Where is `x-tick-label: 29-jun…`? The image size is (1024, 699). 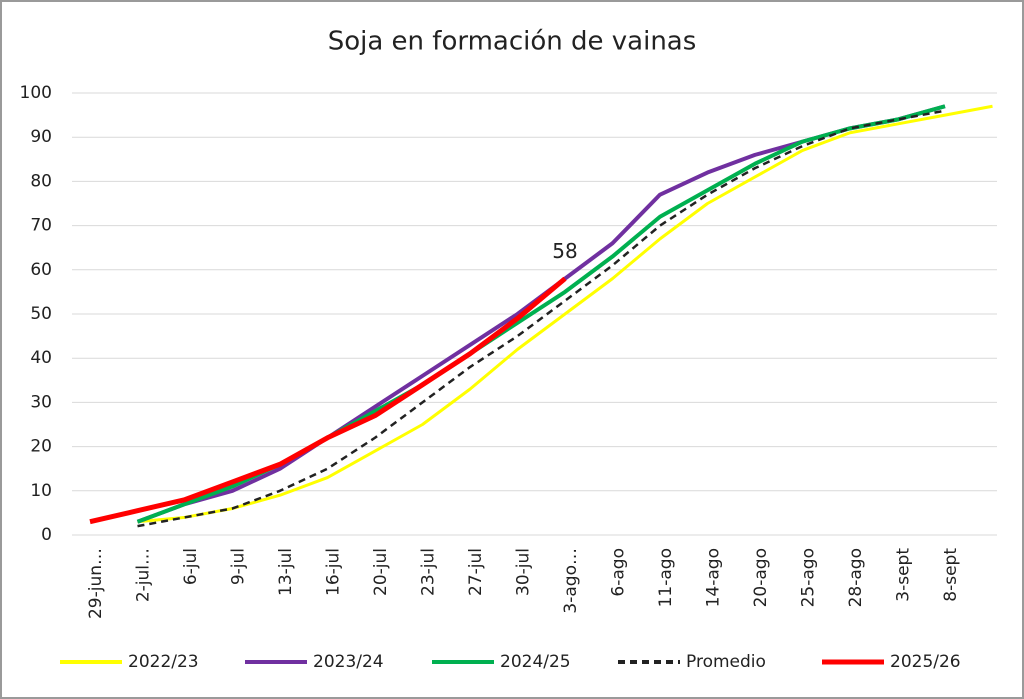 x-tick-label: 29-jun… is located at coordinates (96, 583).